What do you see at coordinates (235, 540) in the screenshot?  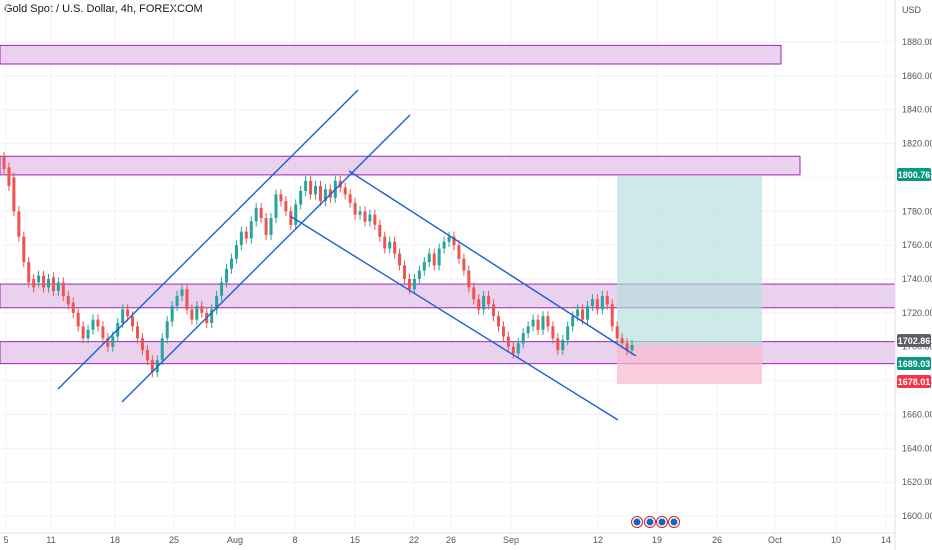 I see `time-tick-label: Aug` at bounding box center [235, 540].